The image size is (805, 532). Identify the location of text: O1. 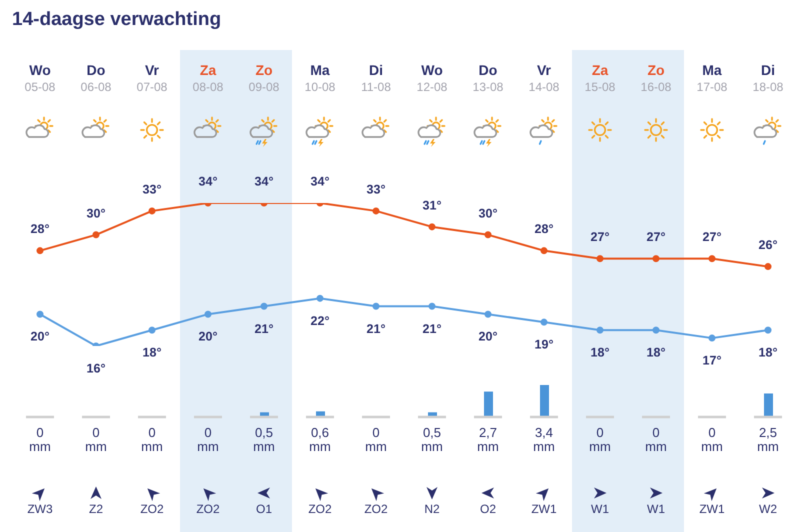
(264, 509).